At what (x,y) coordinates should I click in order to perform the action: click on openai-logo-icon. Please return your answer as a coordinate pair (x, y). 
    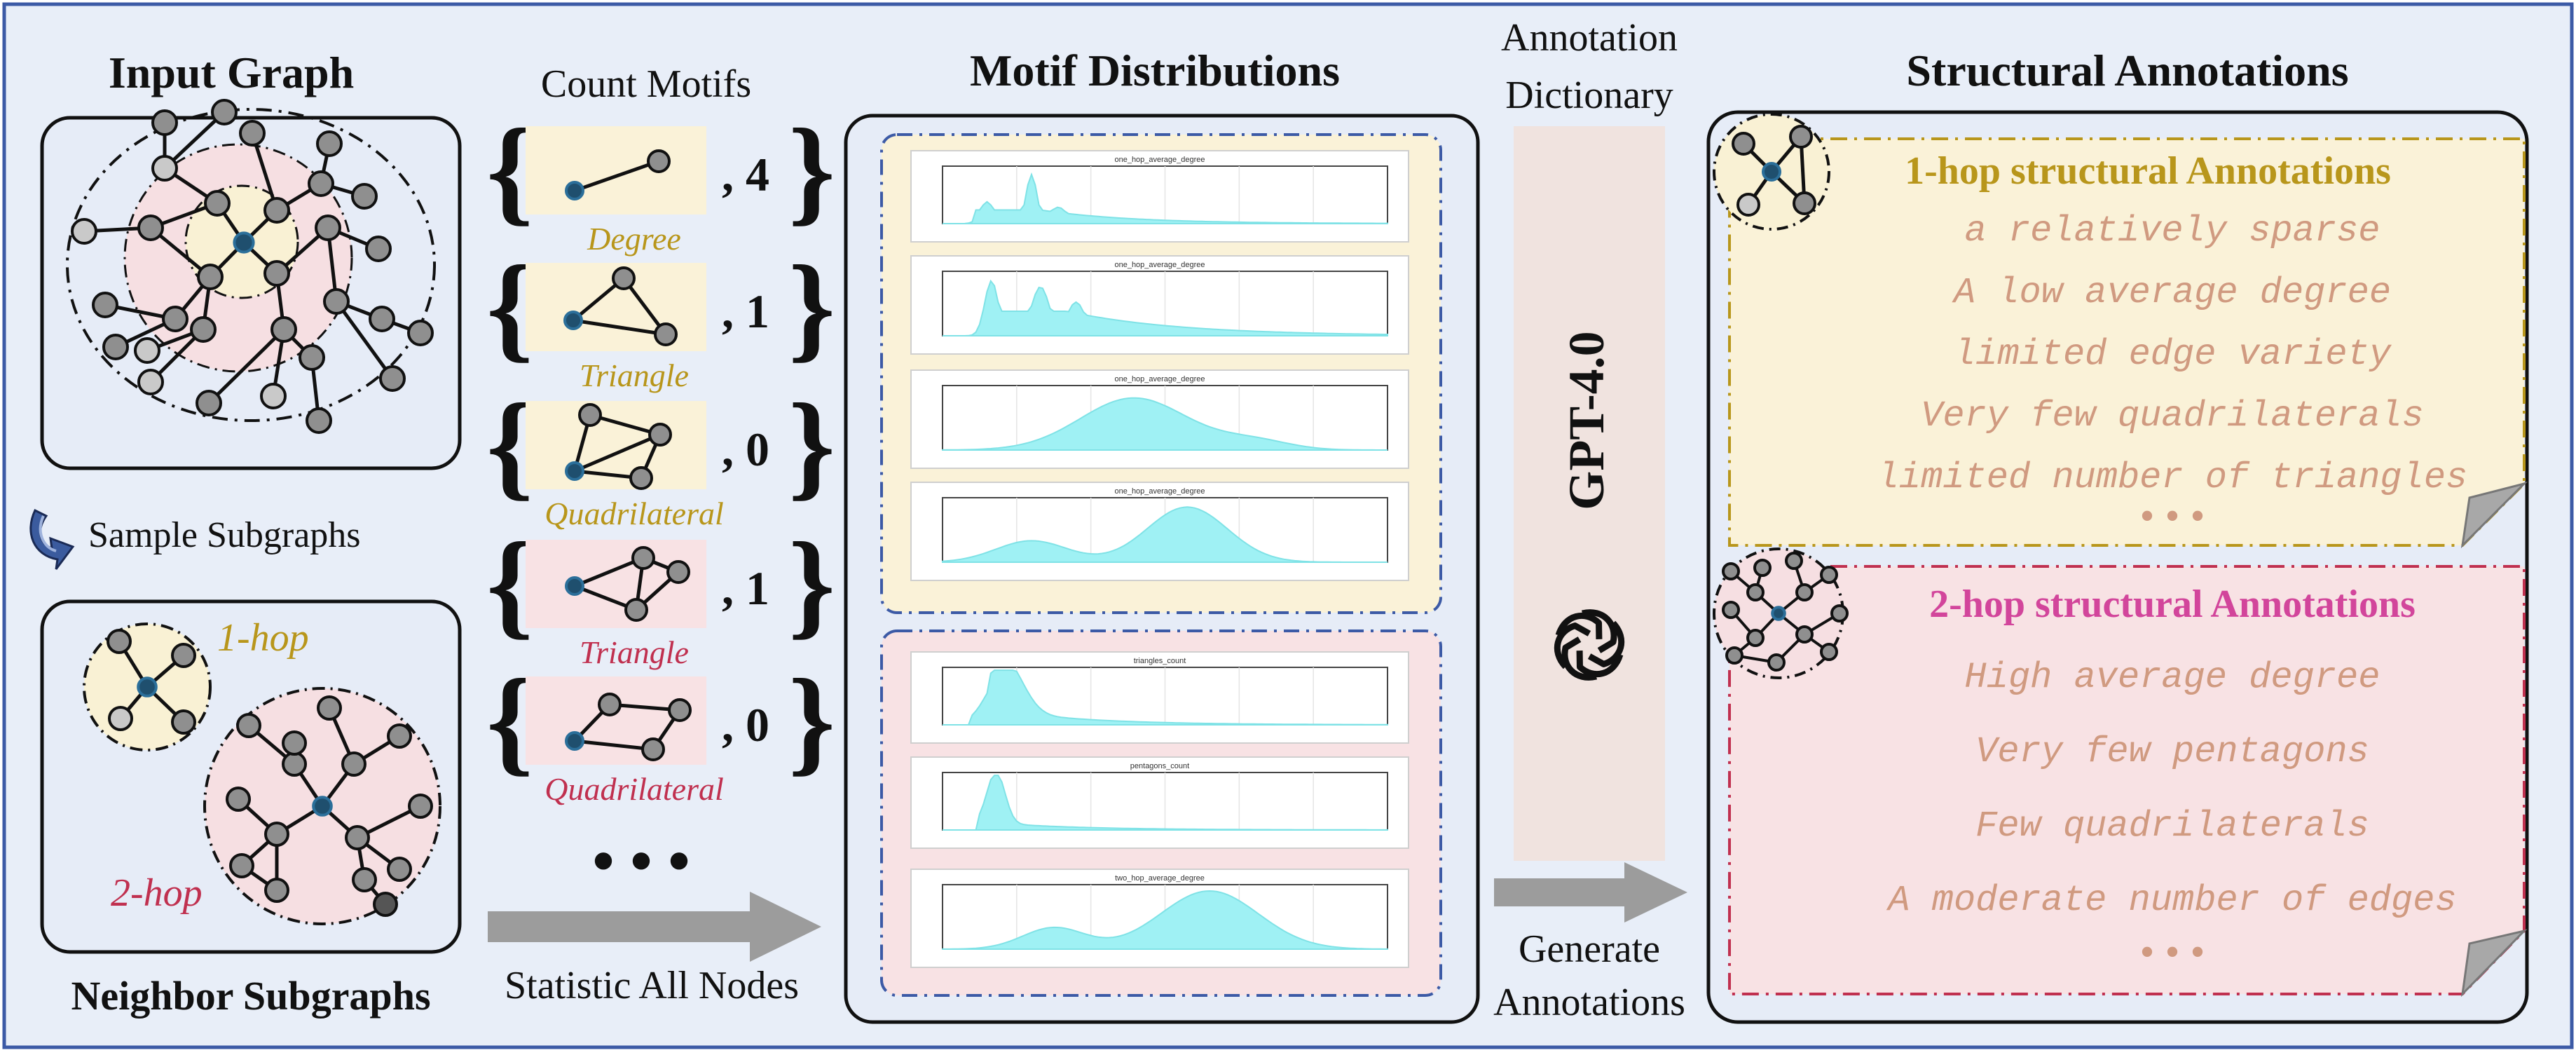
    Looking at the image, I should click on (1589, 645).